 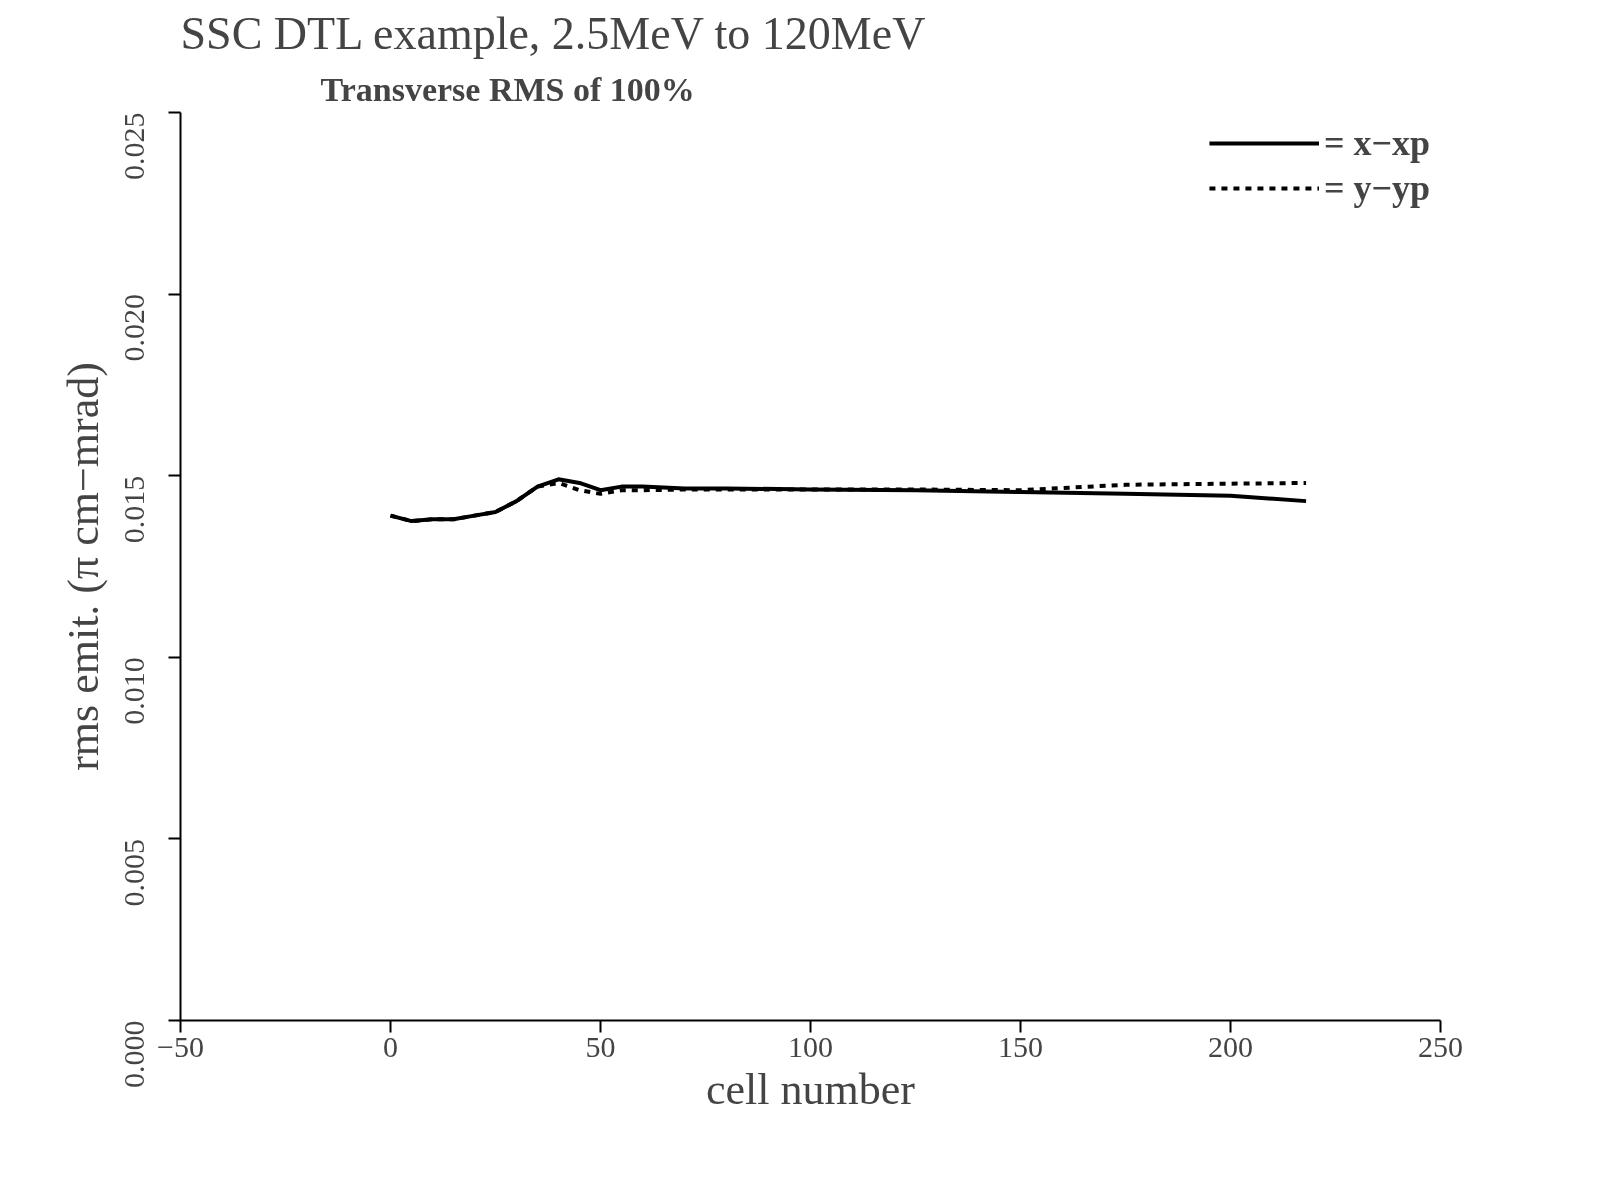 I want to click on chart-subtitle: Transverse RMS of 100%, so click(x=507, y=89).